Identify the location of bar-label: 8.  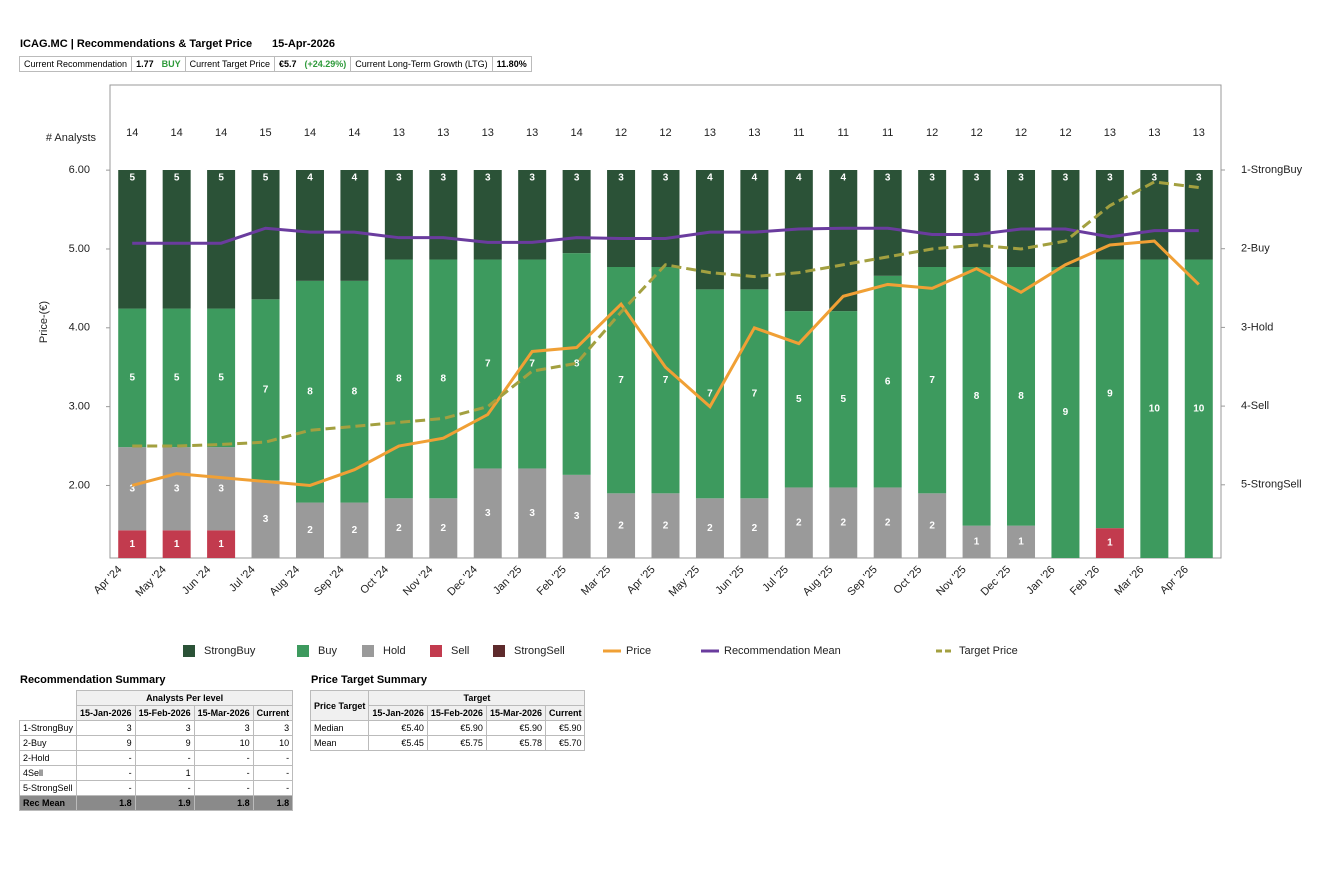
(1021, 396).